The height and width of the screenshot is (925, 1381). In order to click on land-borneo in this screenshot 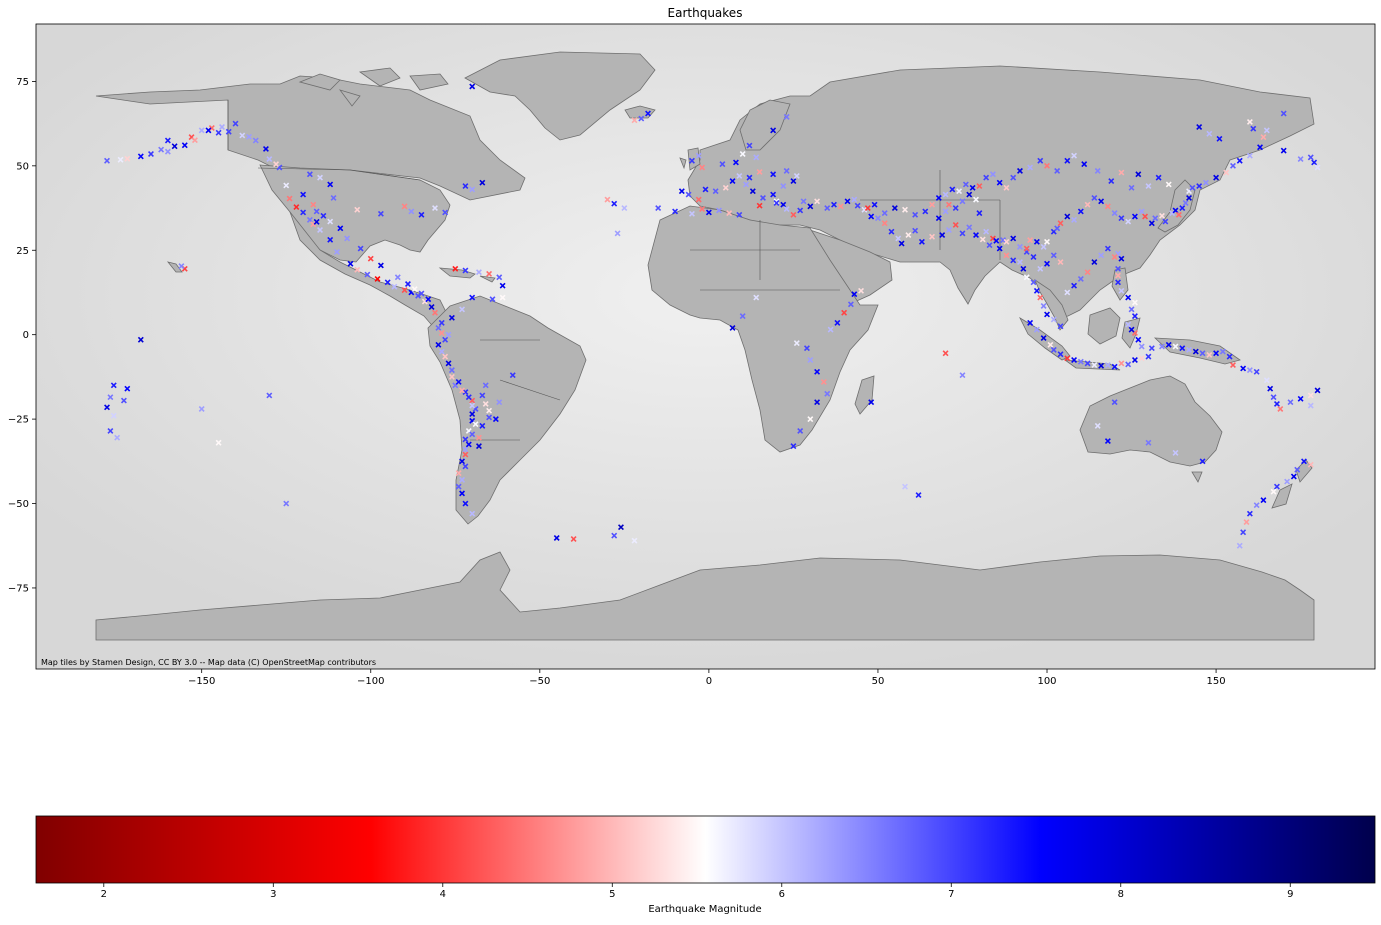, I will do `click(1104, 326)`.